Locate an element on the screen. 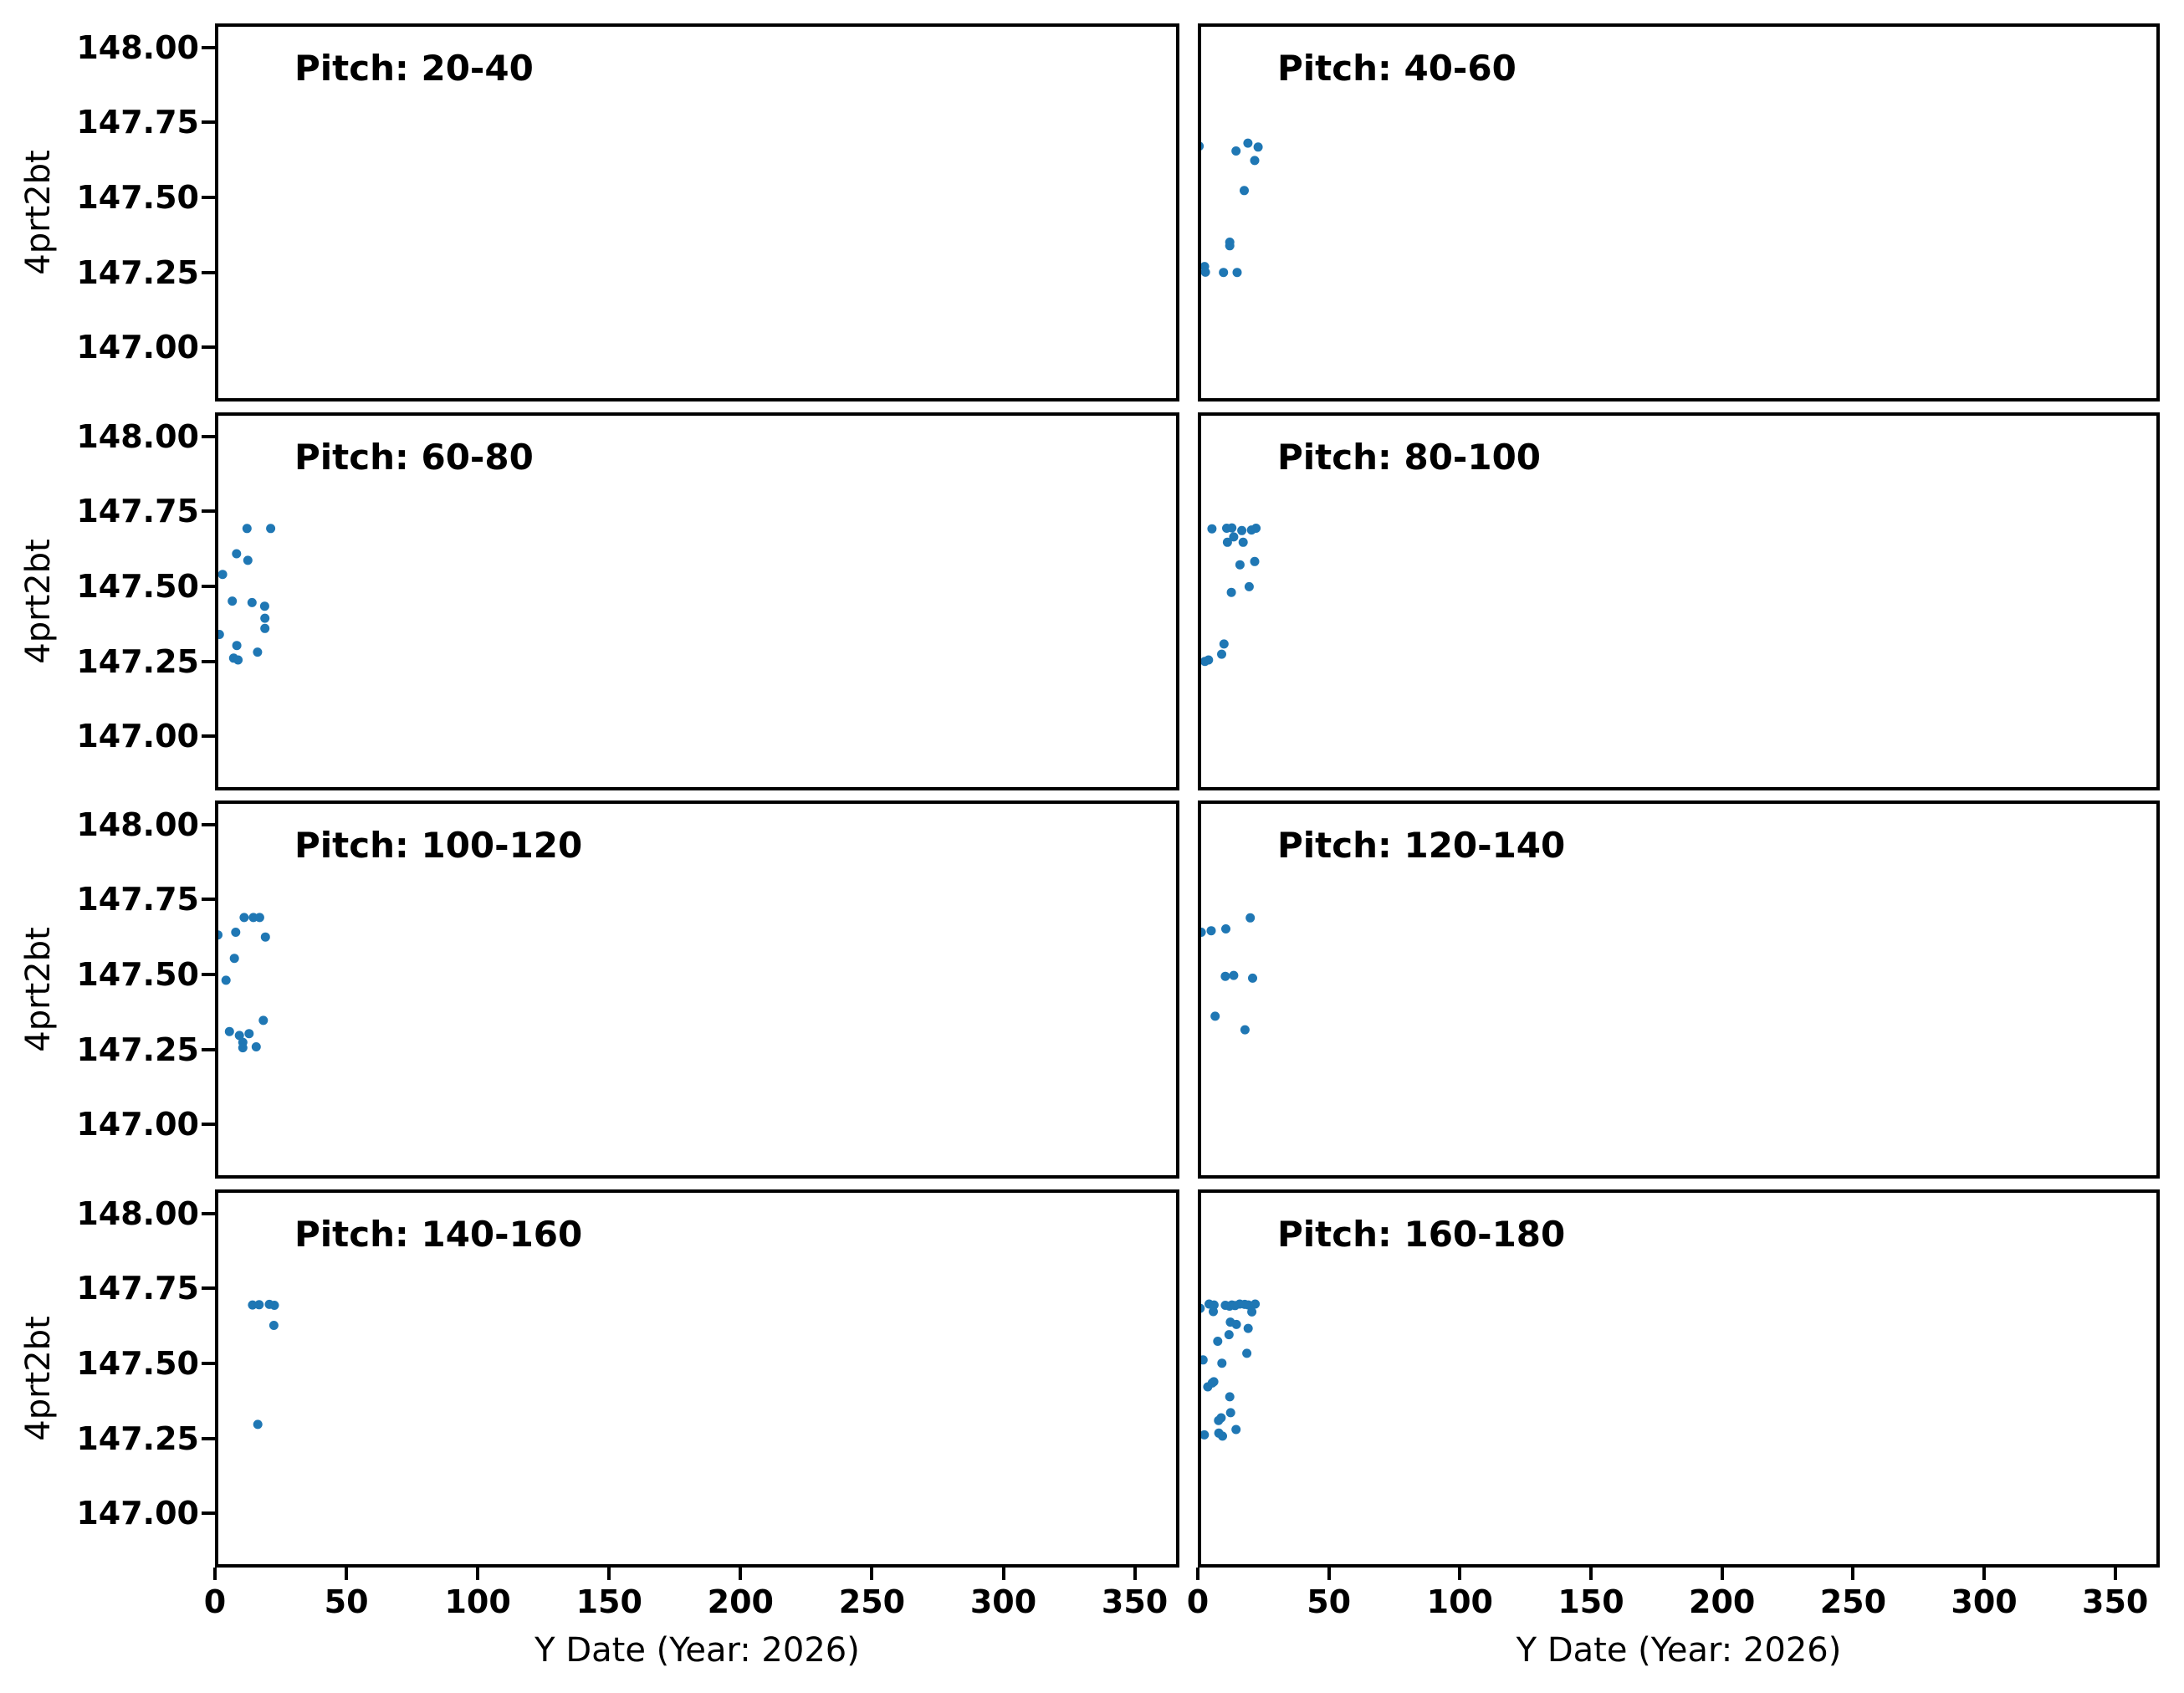  subplot-title: Pitch: 160-180 is located at coordinates (1421, 1235).